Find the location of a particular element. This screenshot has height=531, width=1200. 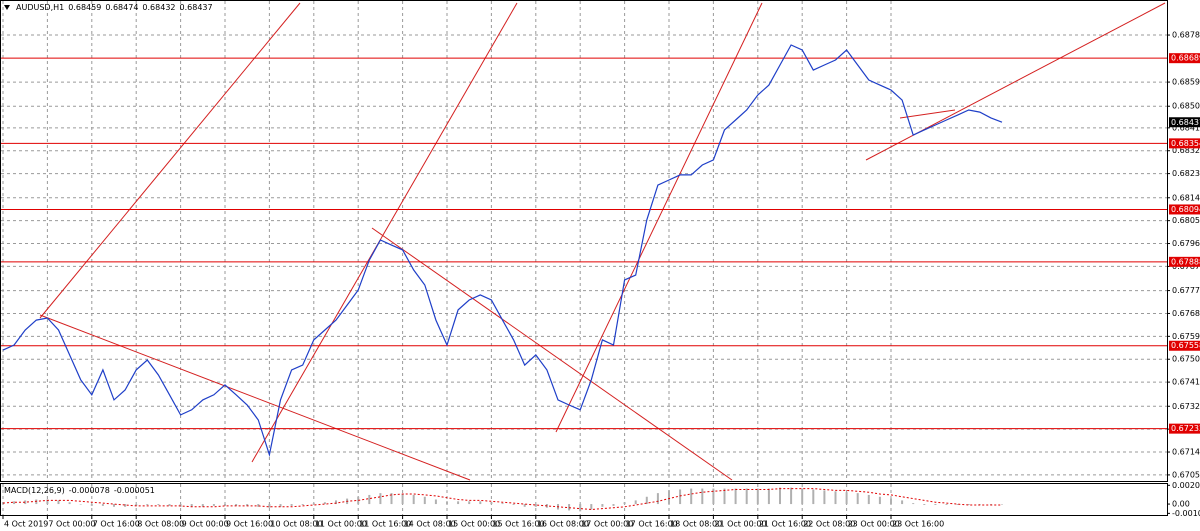

macd-header: MACD(12,26,9) -0.000078 -0.000051 is located at coordinates (79, 490).